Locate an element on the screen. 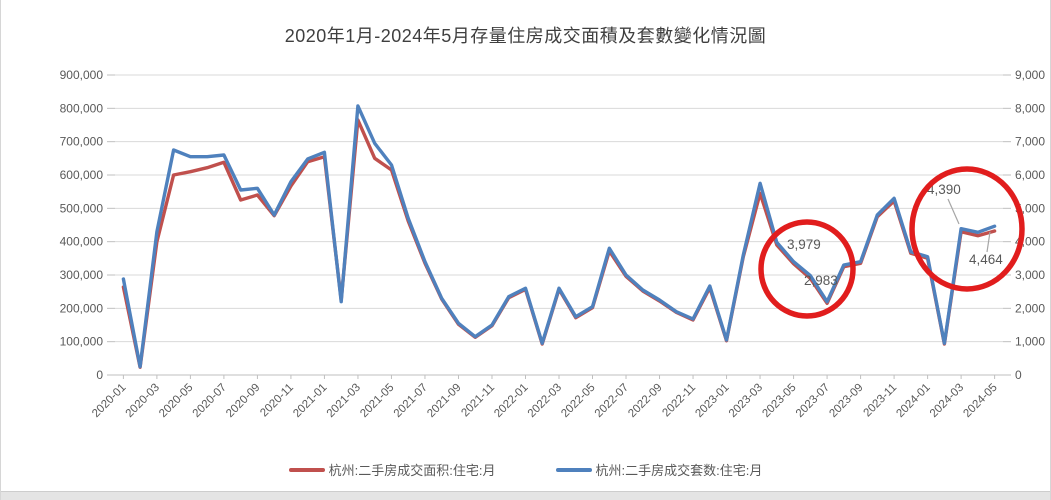  data-label: 3,979 is located at coordinates (804, 244).